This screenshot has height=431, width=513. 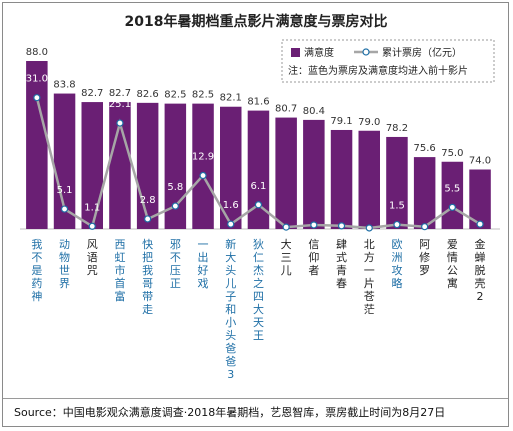 What do you see at coordinates (64, 264) in the screenshot?
I see `category-label: 动物世界` at bounding box center [64, 264].